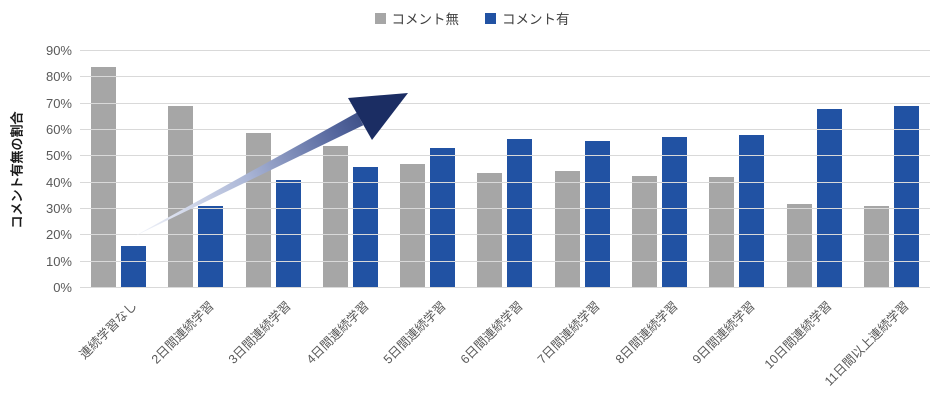  Describe the element at coordinates (58, 103) in the screenshot. I see `y-axis-tick-label: 70%` at that location.